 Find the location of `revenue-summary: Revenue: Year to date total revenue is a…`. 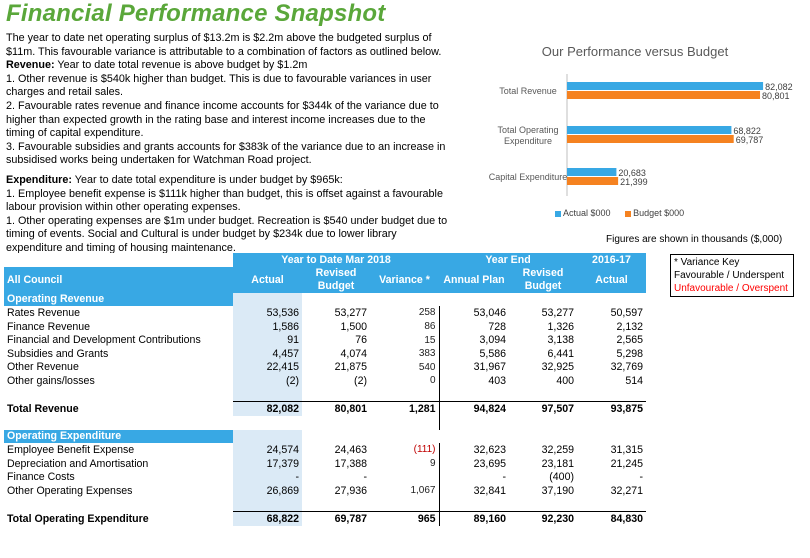

revenue-summary: Revenue: Year to date total revenue is a… is located at coordinates (157, 65).